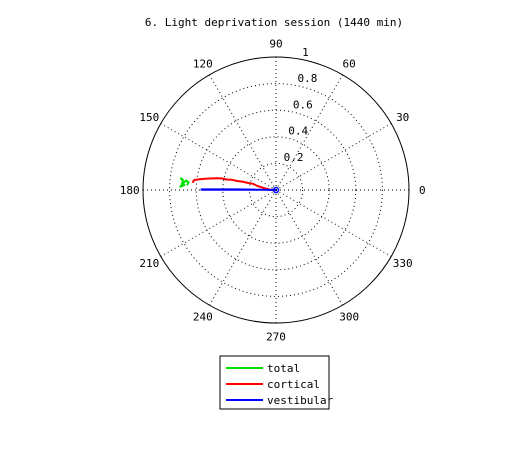 The width and height of the screenshot is (532, 460). I want to click on series-line-total, so click(184, 182).